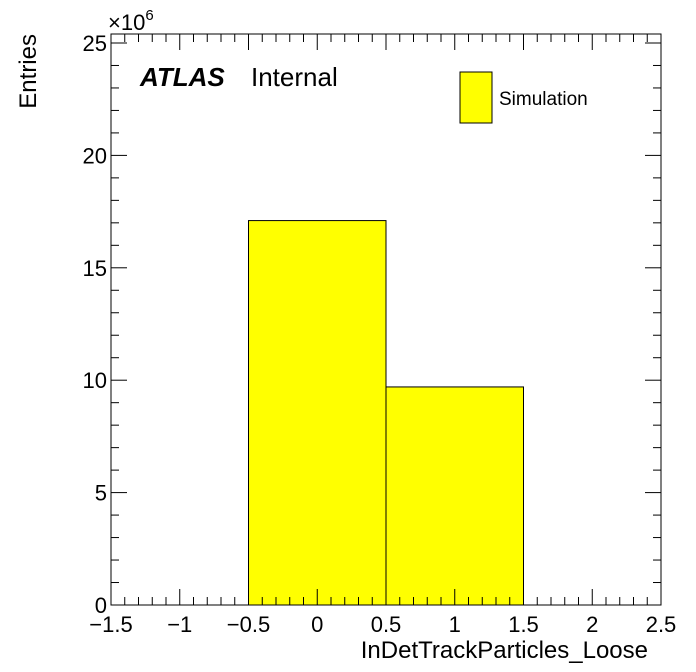  Describe the element at coordinates (28, 71) in the screenshot. I see `y-axis-label: Entries` at that location.